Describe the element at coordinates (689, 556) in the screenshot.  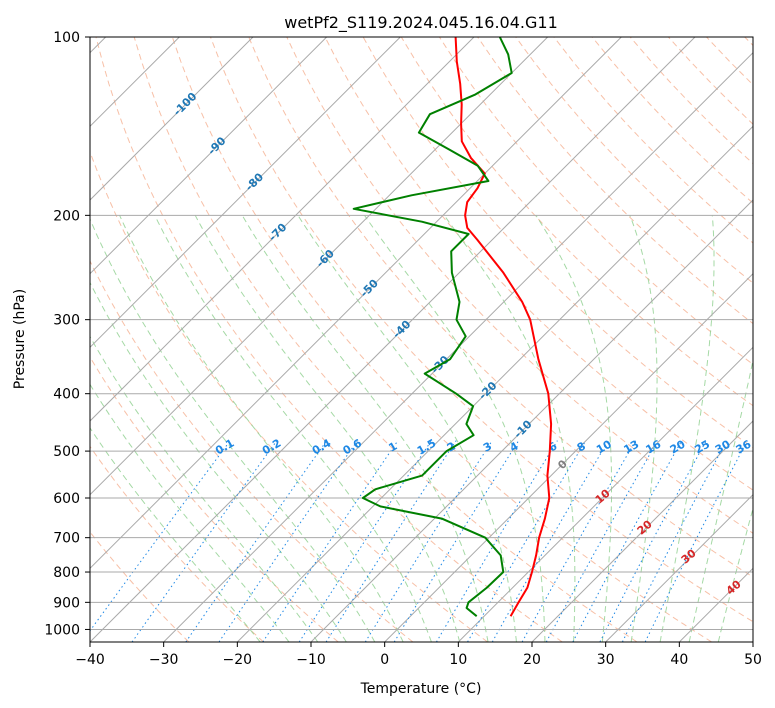
I see `theta-label: 30` at that location.